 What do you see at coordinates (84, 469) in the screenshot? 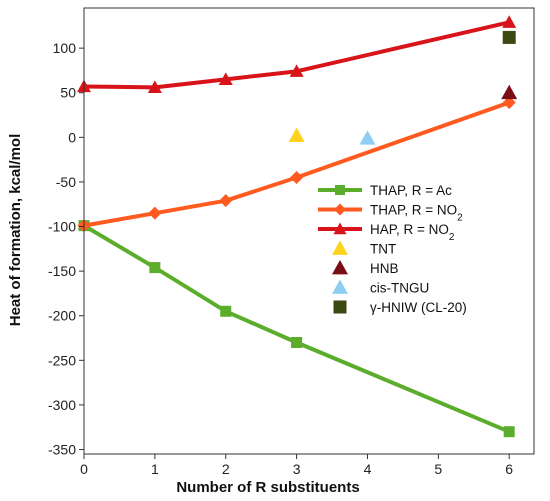
I see `x-tick-label: 0` at bounding box center [84, 469].